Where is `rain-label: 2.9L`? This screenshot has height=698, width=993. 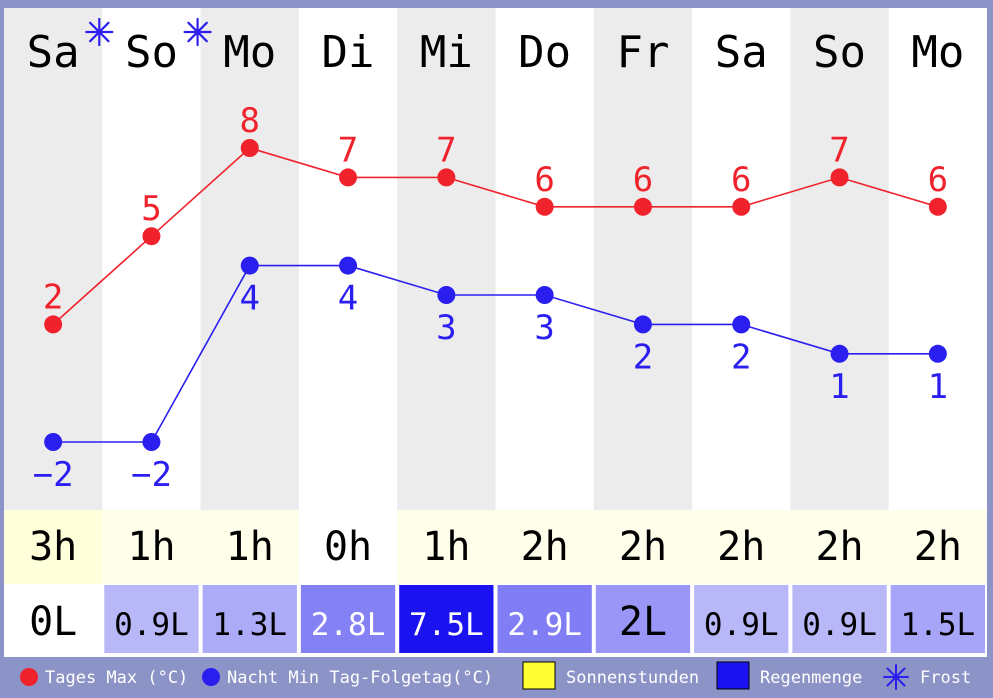
rain-label: 2.9L is located at coordinates (544, 625).